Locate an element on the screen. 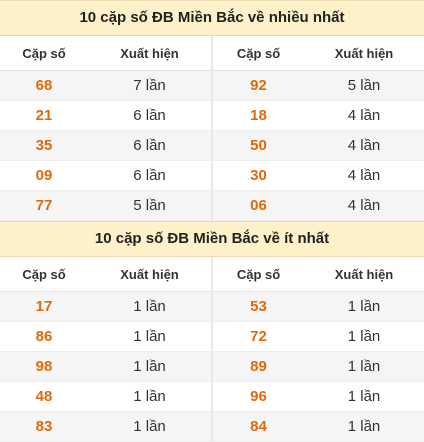  pair-number: 92 is located at coordinates (257, 85).